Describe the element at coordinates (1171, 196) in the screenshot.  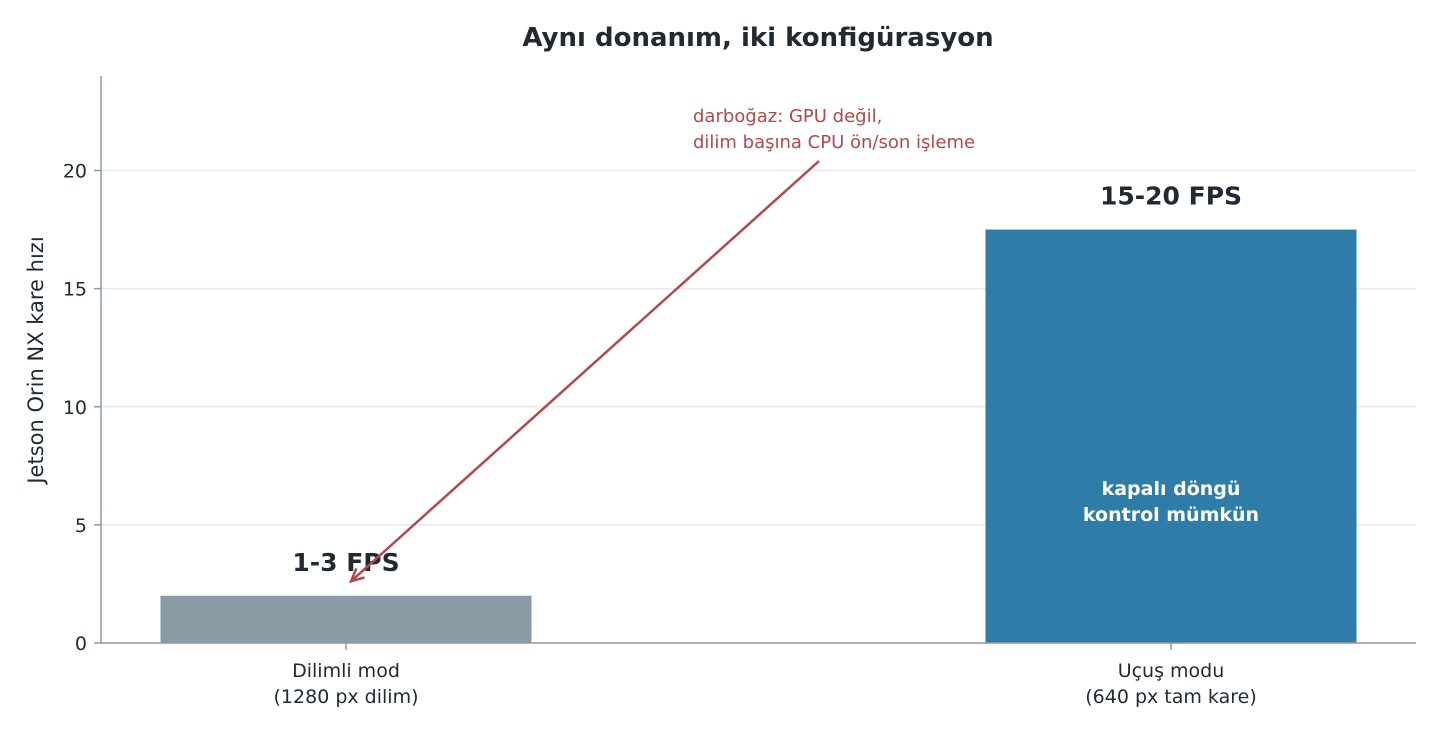
I see `bar-value-label: 15-20 FPS` at that location.